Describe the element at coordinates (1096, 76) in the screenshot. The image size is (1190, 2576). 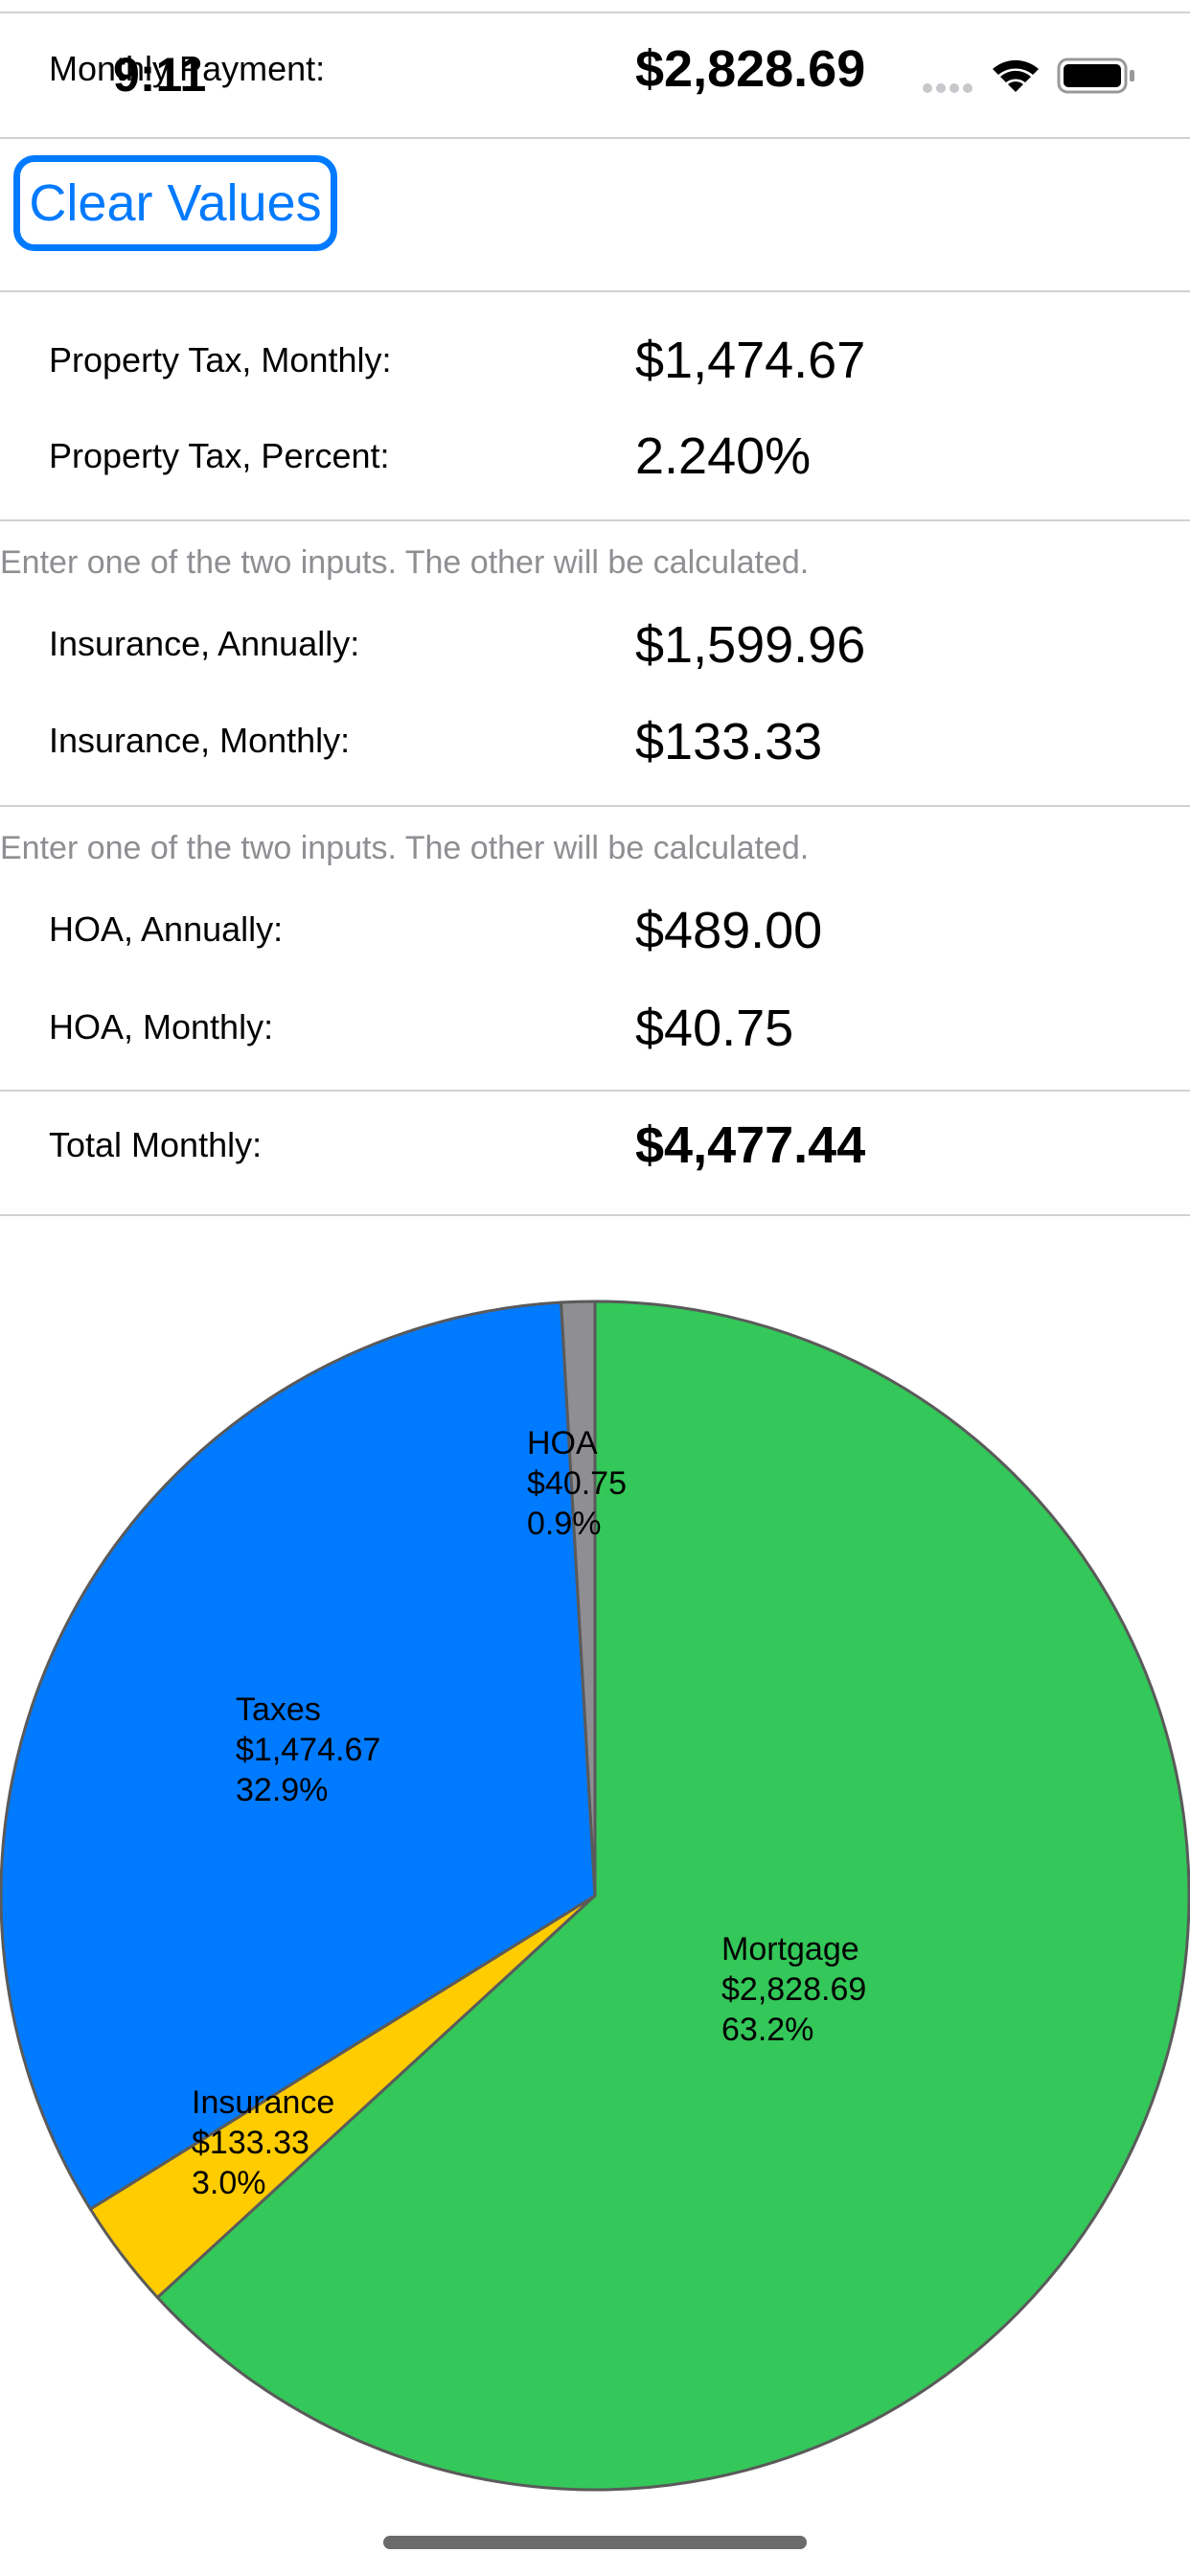
I see `battery-icon` at that location.